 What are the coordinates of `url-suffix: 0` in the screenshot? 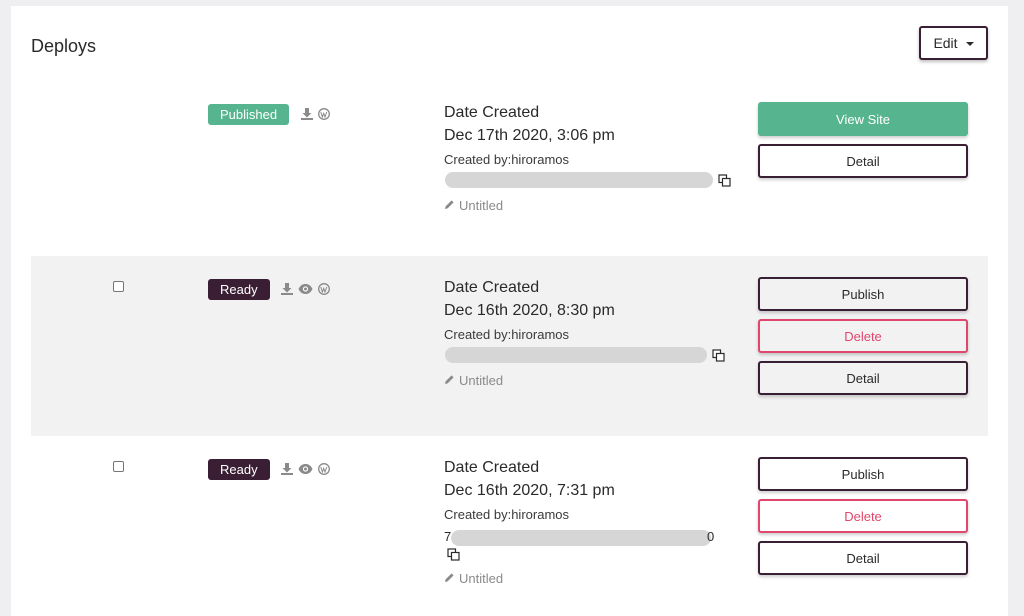 It's located at (711, 536).